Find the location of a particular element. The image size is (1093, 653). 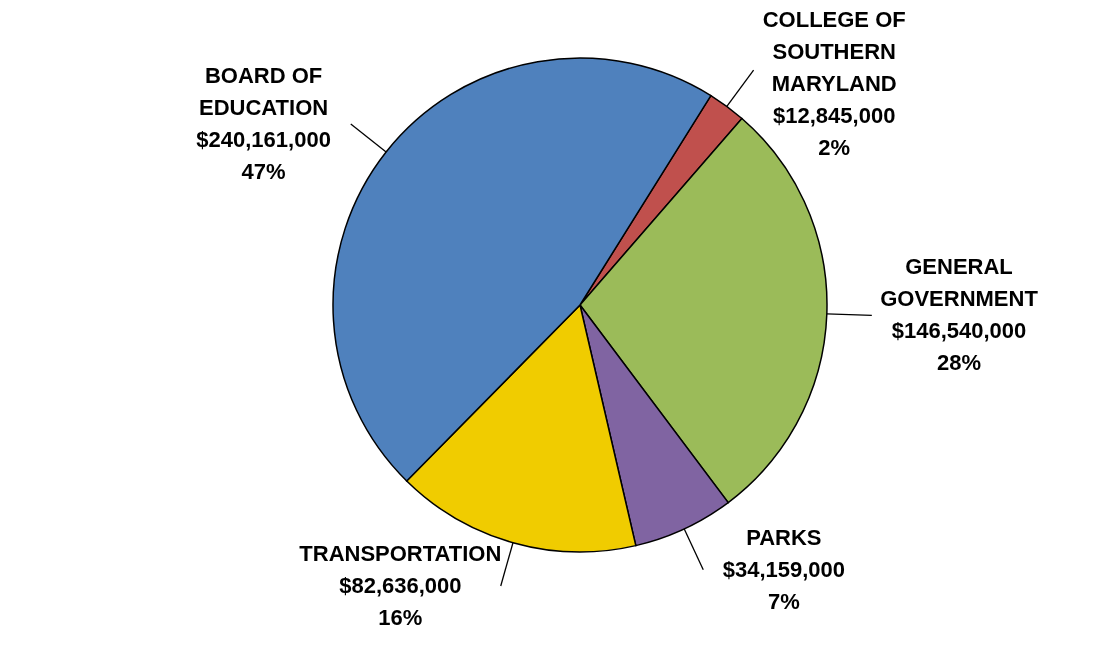

data-label: $34,159,000 7% is located at coordinates (784, 585).